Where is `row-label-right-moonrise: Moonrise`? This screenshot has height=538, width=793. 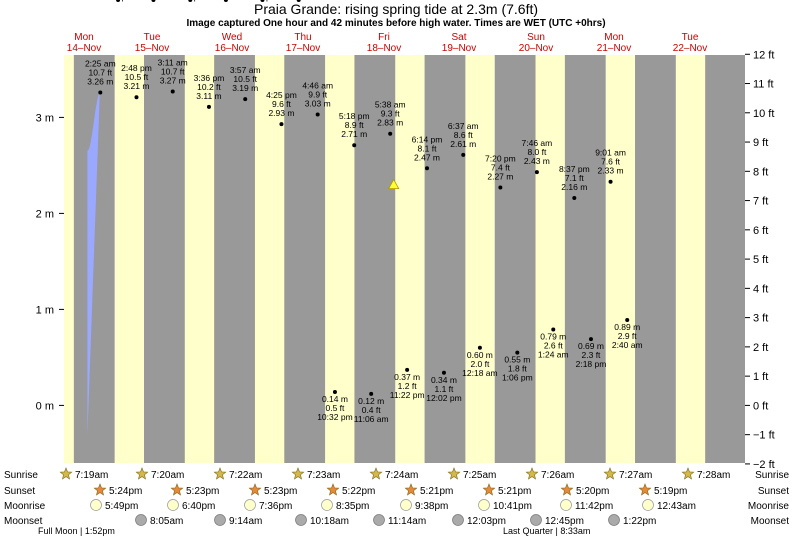 row-label-right-moonrise: Moonrise is located at coordinates (769, 506).